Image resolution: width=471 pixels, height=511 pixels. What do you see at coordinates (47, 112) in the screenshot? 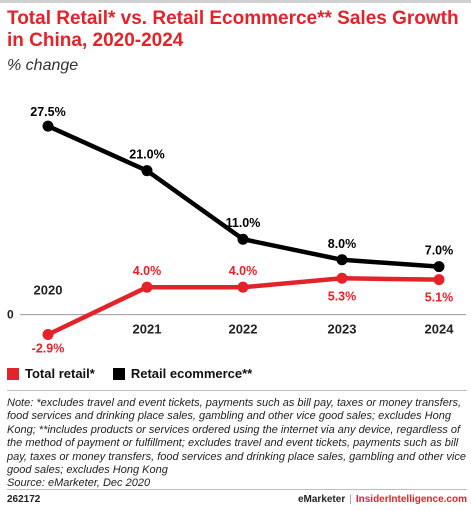
I see `data-label-retail-ecommerce-2020: 27.5%` at bounding box center [47, 112].